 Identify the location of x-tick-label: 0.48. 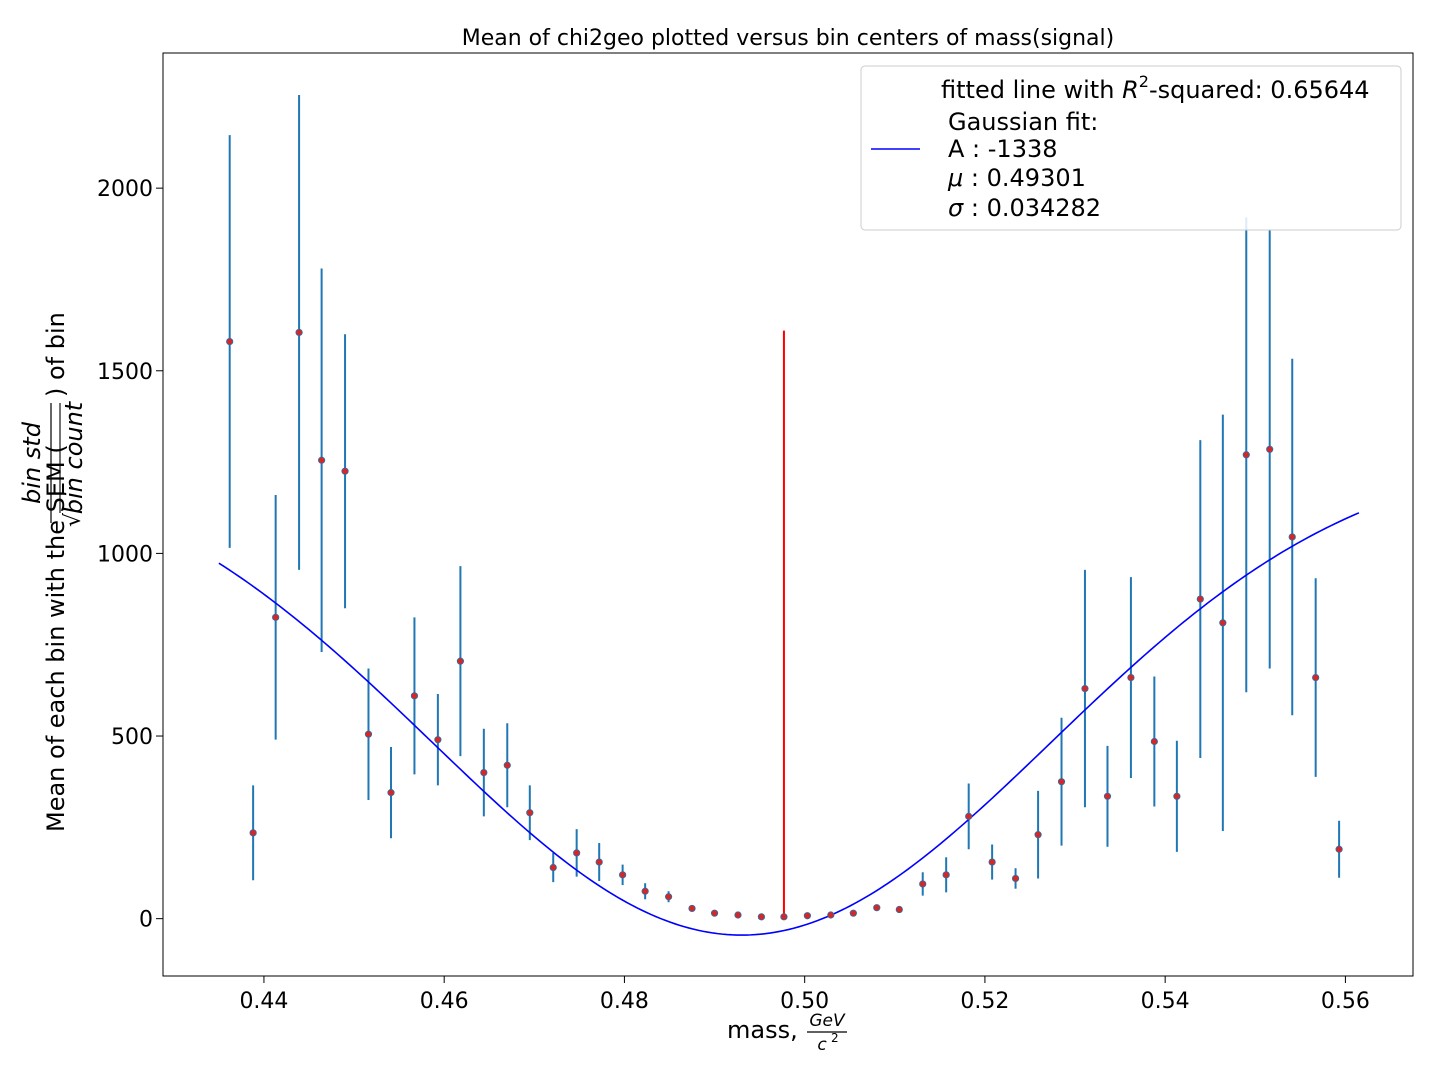
(624, 1001).